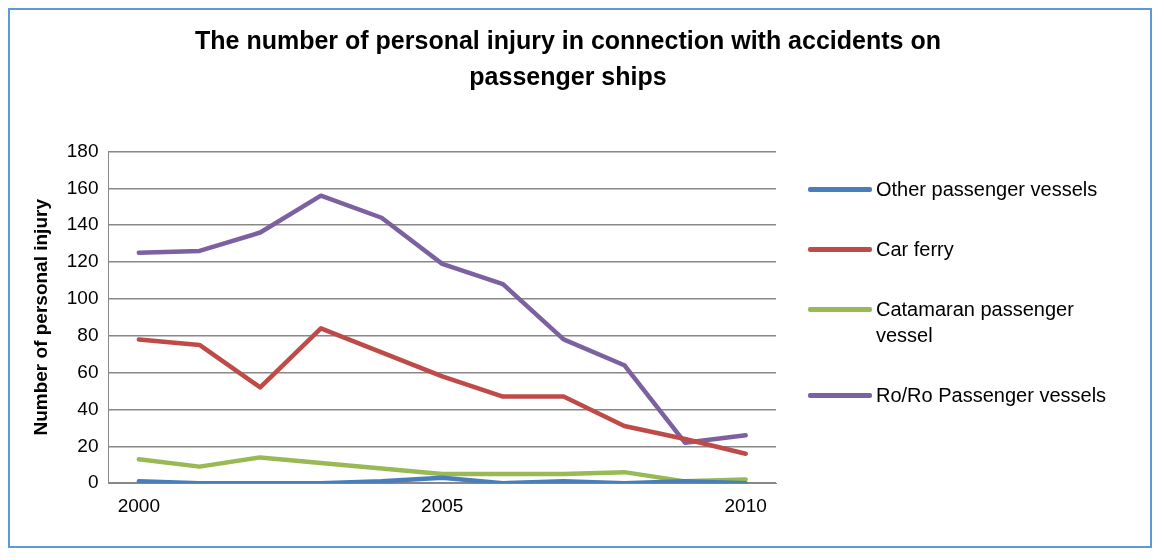 The width and height of the screenshot is (1164, 560). What do you see at coordinates (442, 505) in the screenshot?
I see `x-tick-label: 2005` at bounding box center [442, 505].